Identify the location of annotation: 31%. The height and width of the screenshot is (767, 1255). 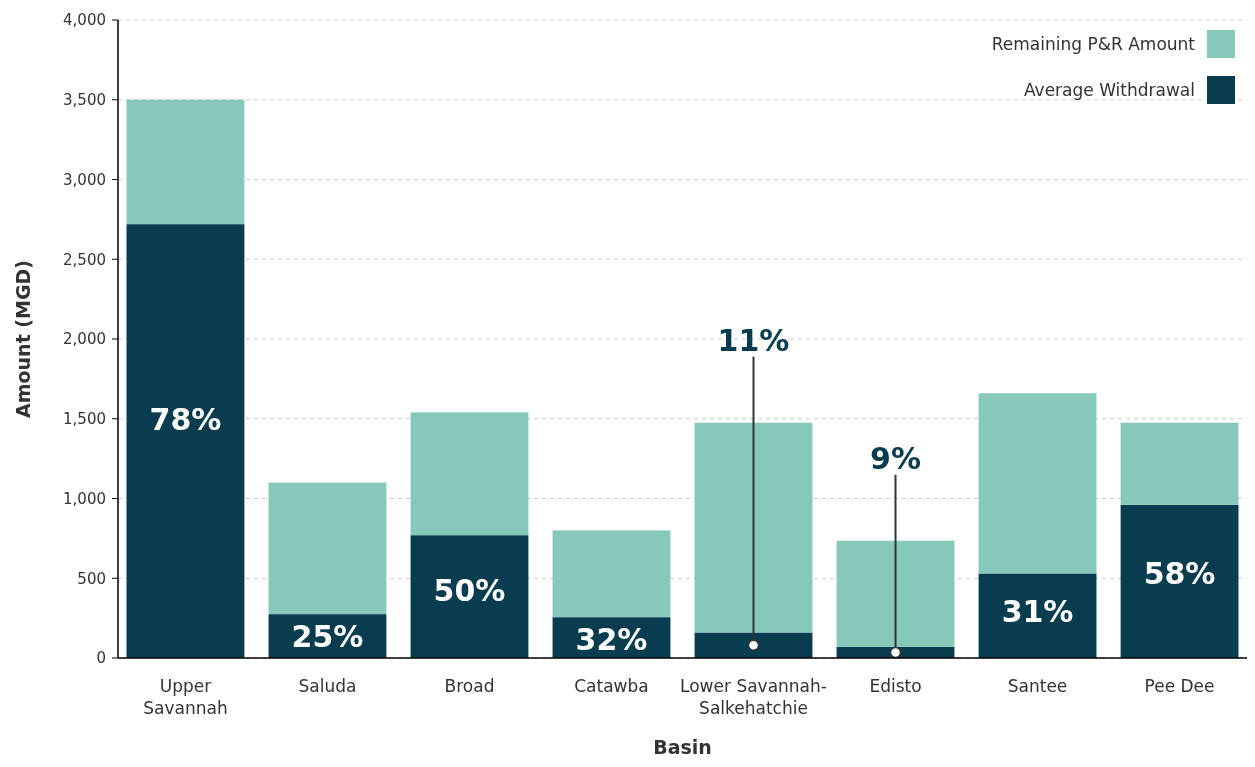
(1037, 612).